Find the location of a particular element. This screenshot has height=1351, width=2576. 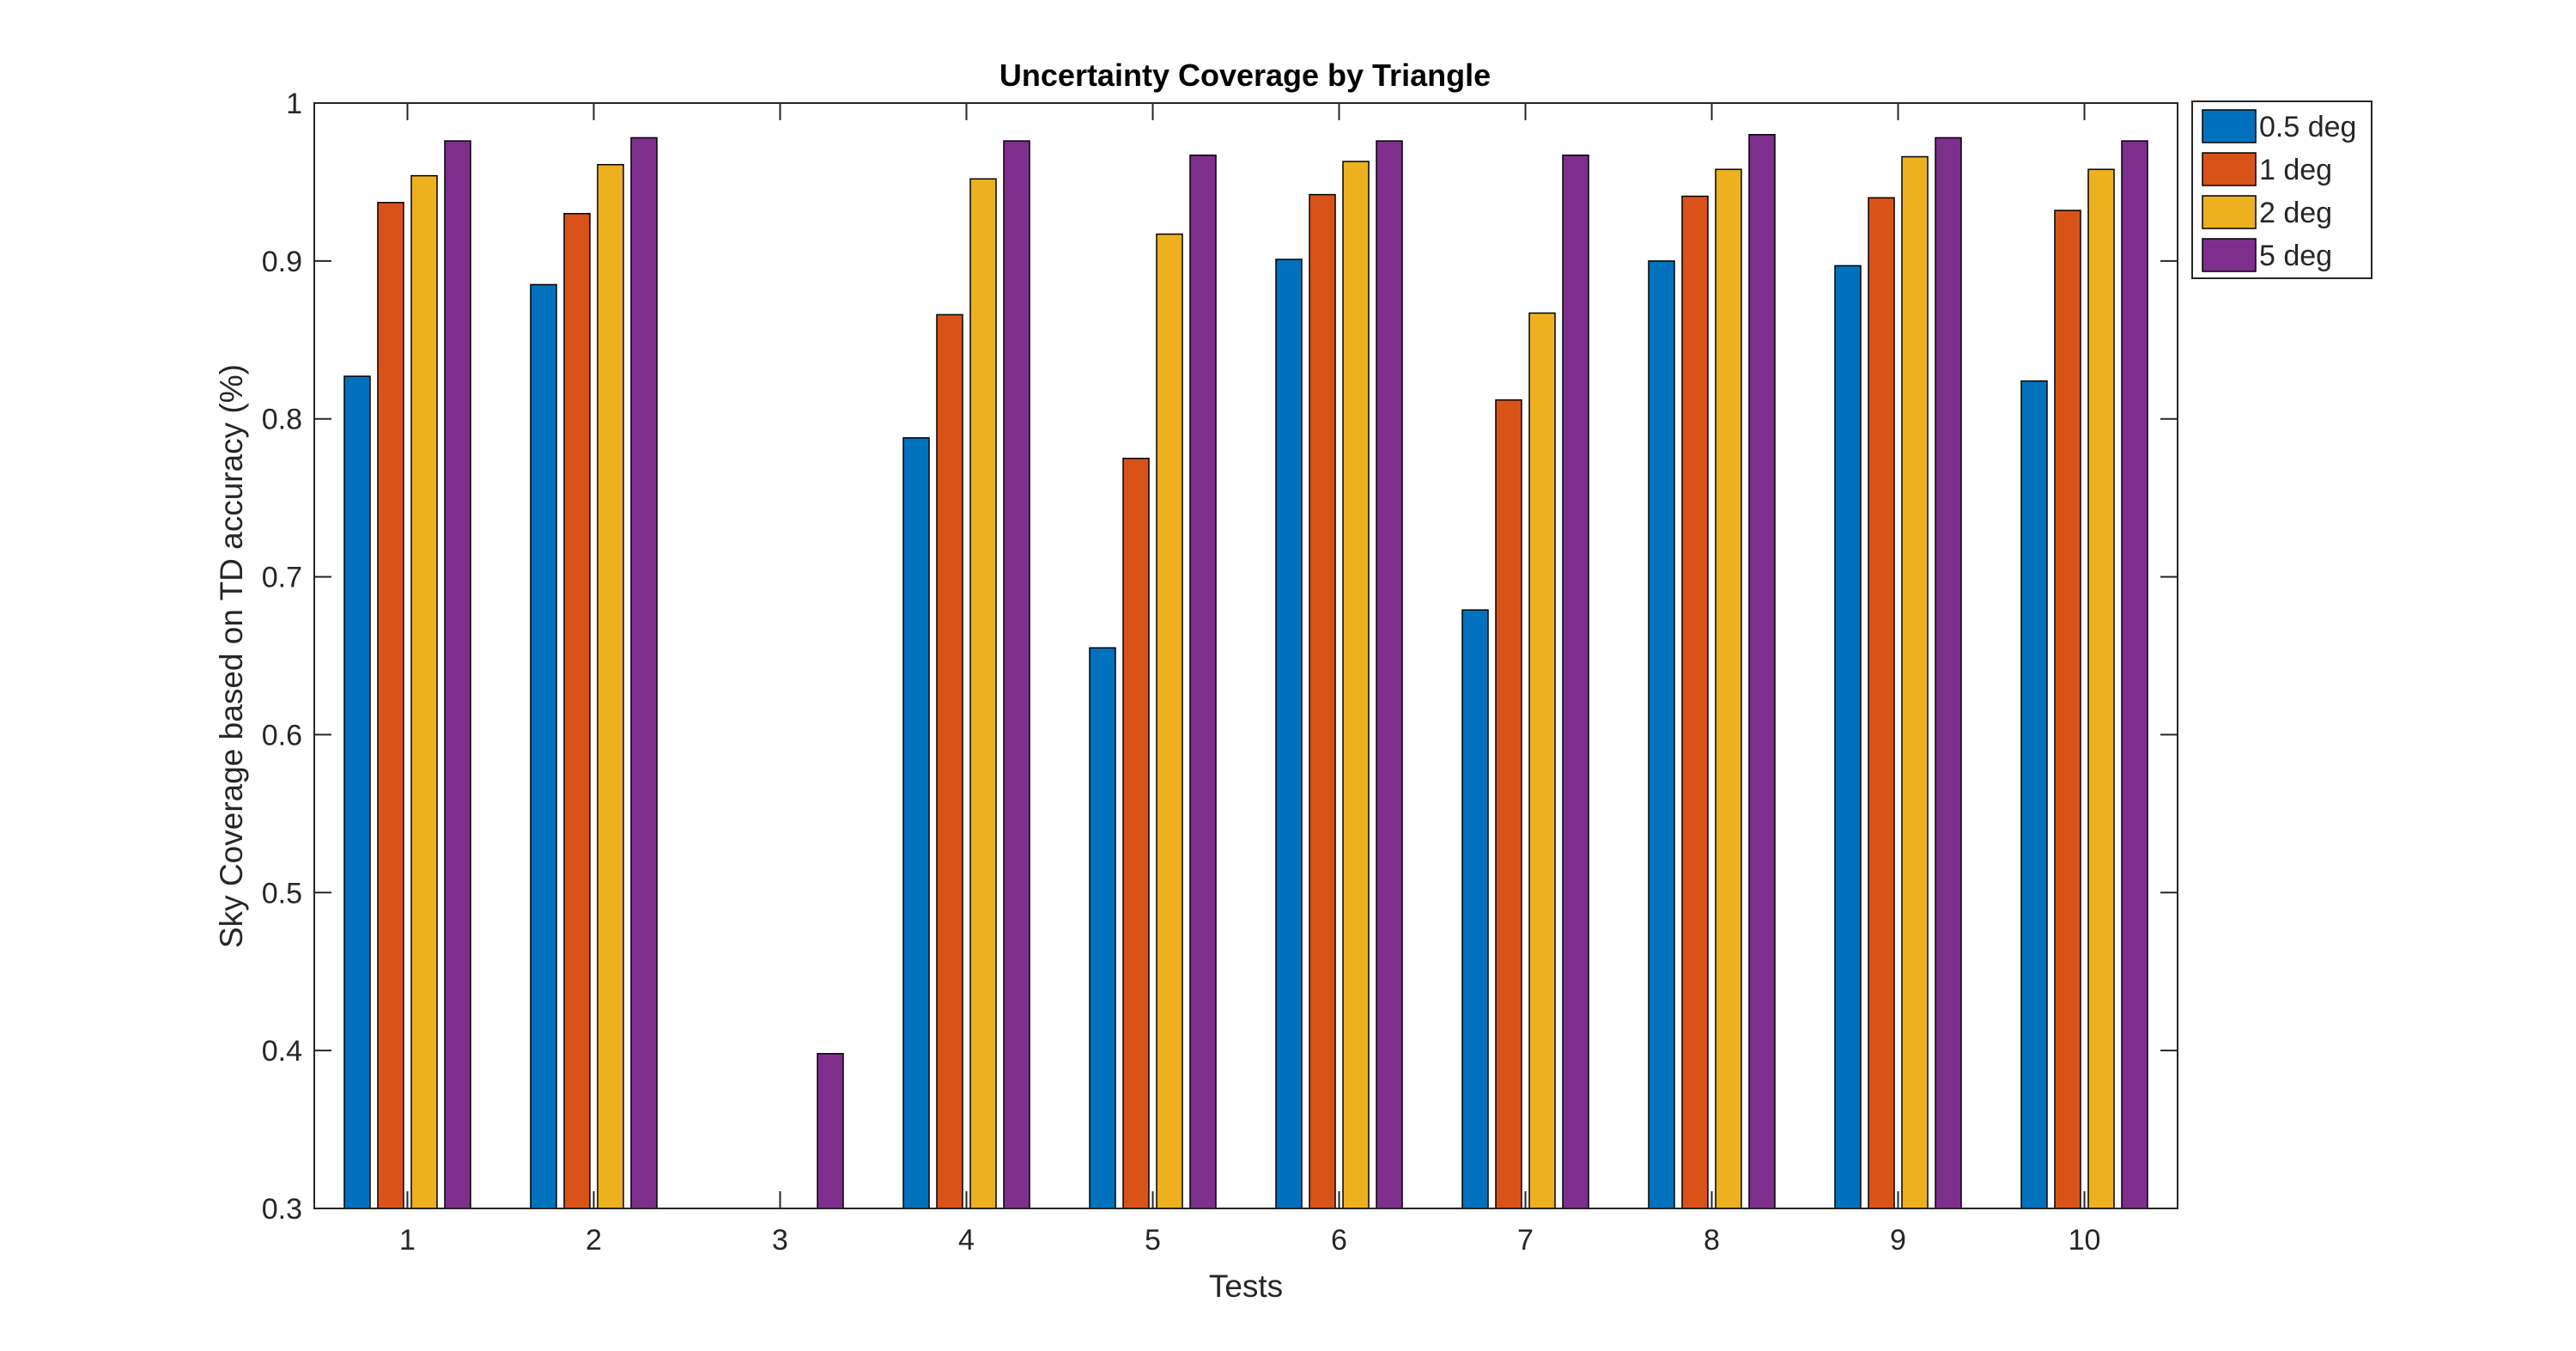

x-tick-label: 3 is located at coordinates (780, 1240).